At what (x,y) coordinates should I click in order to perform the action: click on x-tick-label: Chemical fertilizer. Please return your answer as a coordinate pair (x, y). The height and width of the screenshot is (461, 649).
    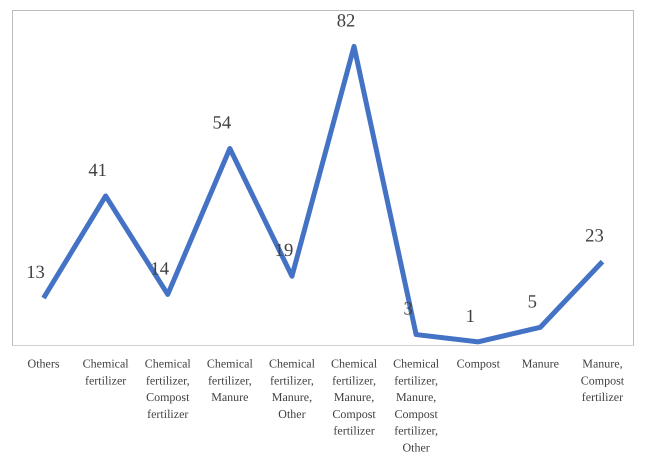
    Looking at the image, I should click on (106, 372).